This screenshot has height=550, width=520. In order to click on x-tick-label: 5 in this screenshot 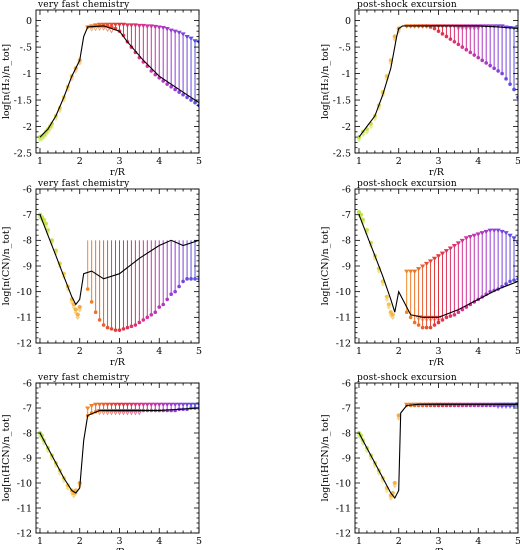, I will do `click(199, 161)`.